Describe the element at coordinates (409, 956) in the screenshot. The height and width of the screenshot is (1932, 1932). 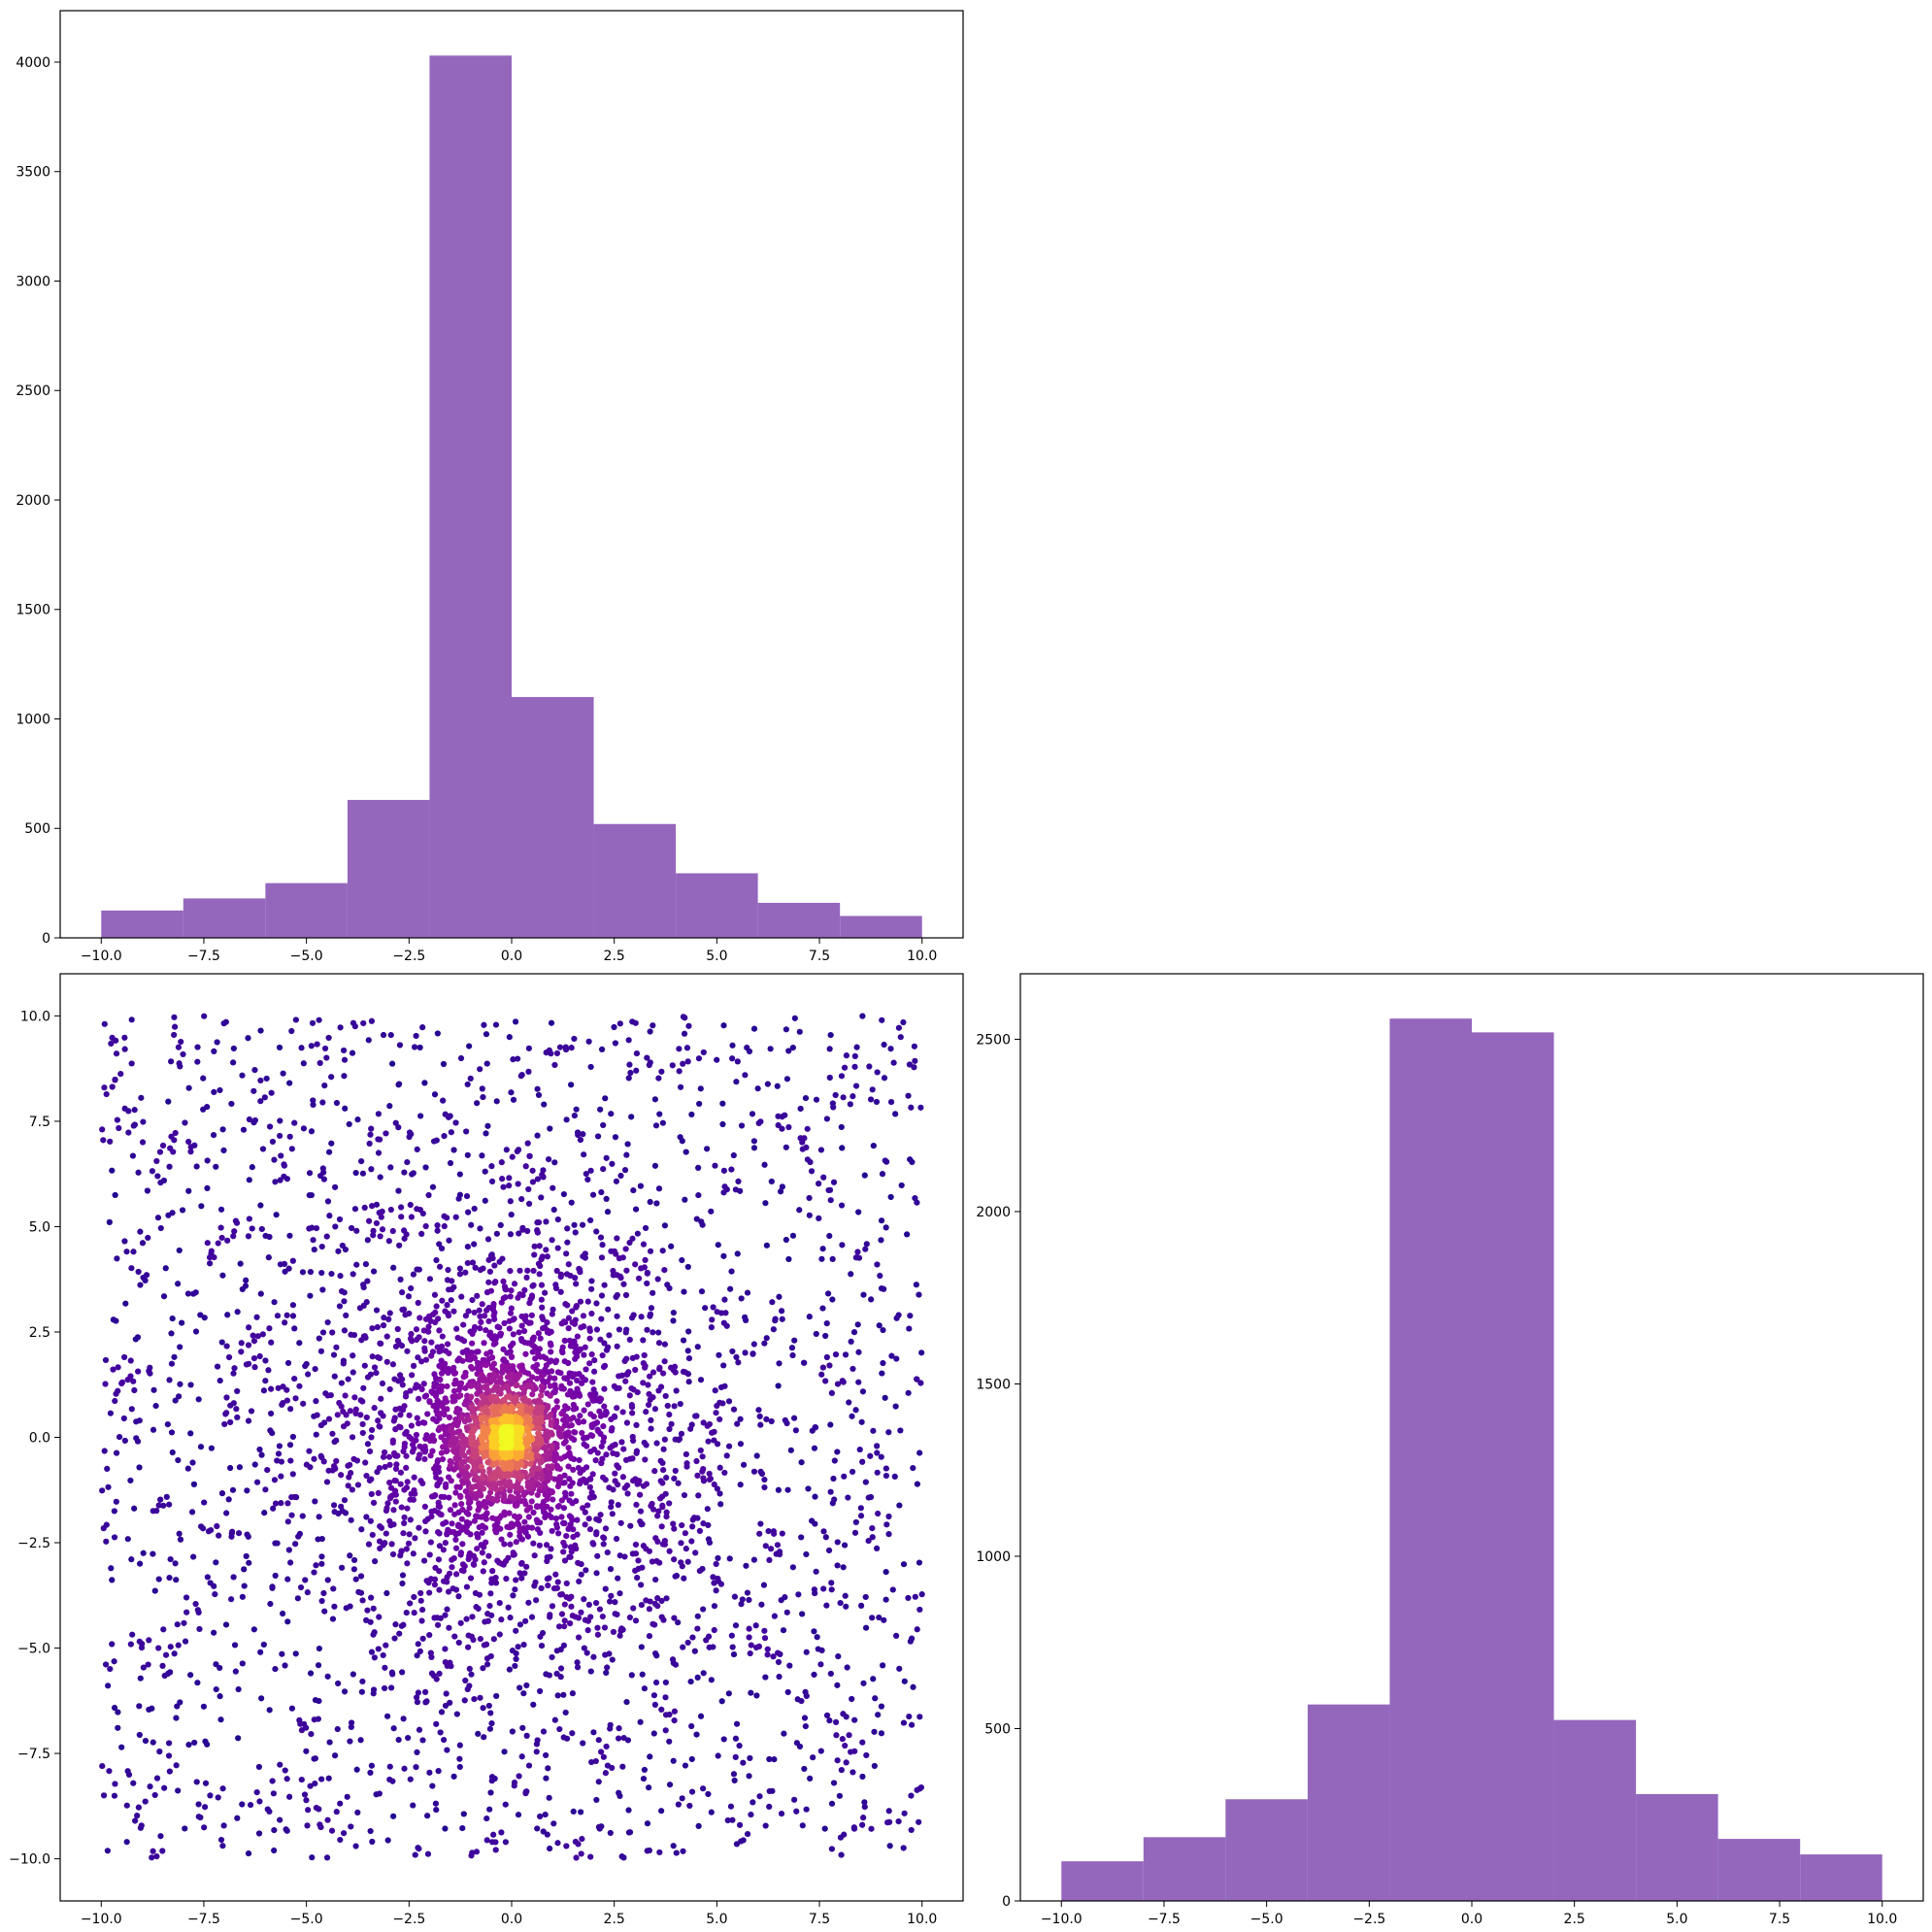
I see `x-tick-label: −2.5` at that location.